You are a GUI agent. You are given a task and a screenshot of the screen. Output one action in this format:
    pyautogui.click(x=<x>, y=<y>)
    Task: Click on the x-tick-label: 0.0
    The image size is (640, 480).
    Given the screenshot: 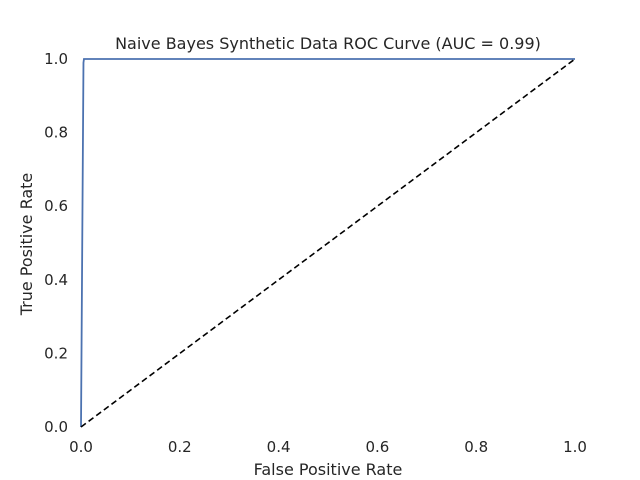 What is the action you would take?
    pyautogui.click(x=81, y=447)
    